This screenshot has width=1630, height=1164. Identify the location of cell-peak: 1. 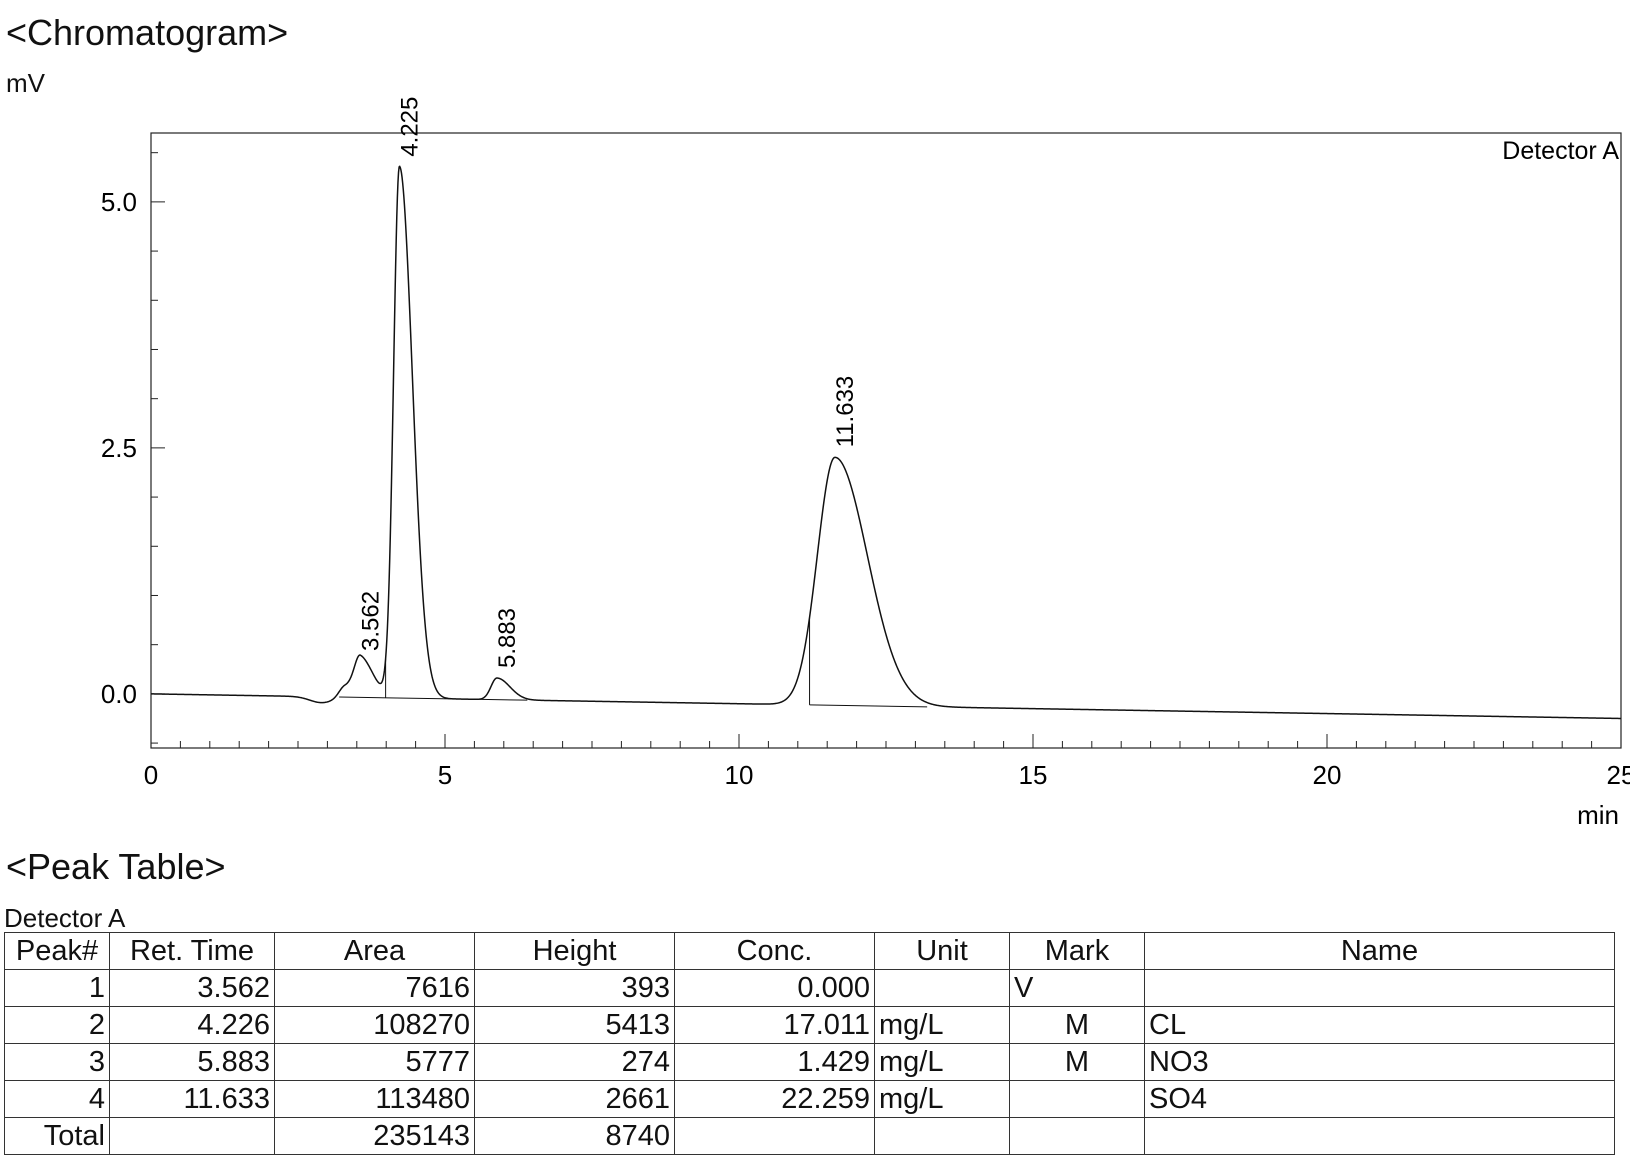
(57, 988).